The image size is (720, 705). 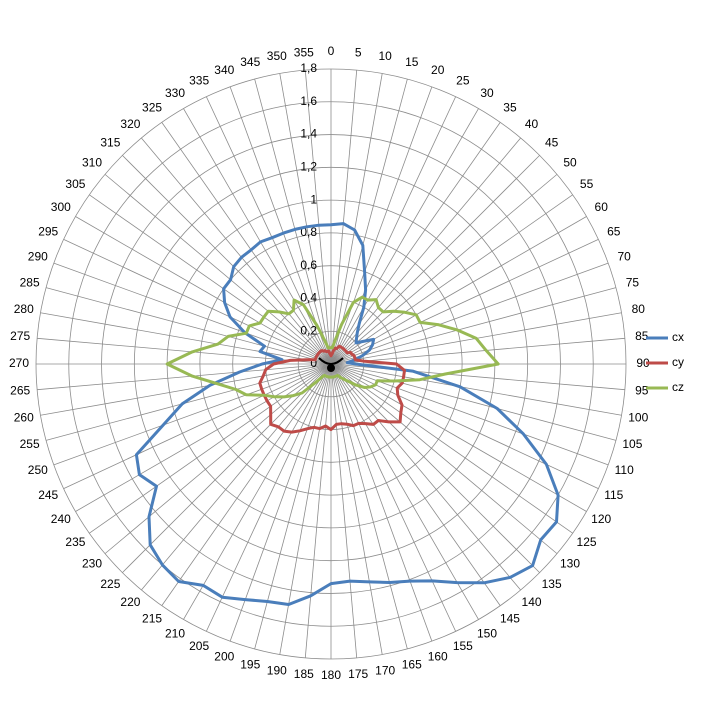 What do you see at coordinates (624, 470) in the screenshot?
I see `category-label: 110` at bounding box center [624, 470].